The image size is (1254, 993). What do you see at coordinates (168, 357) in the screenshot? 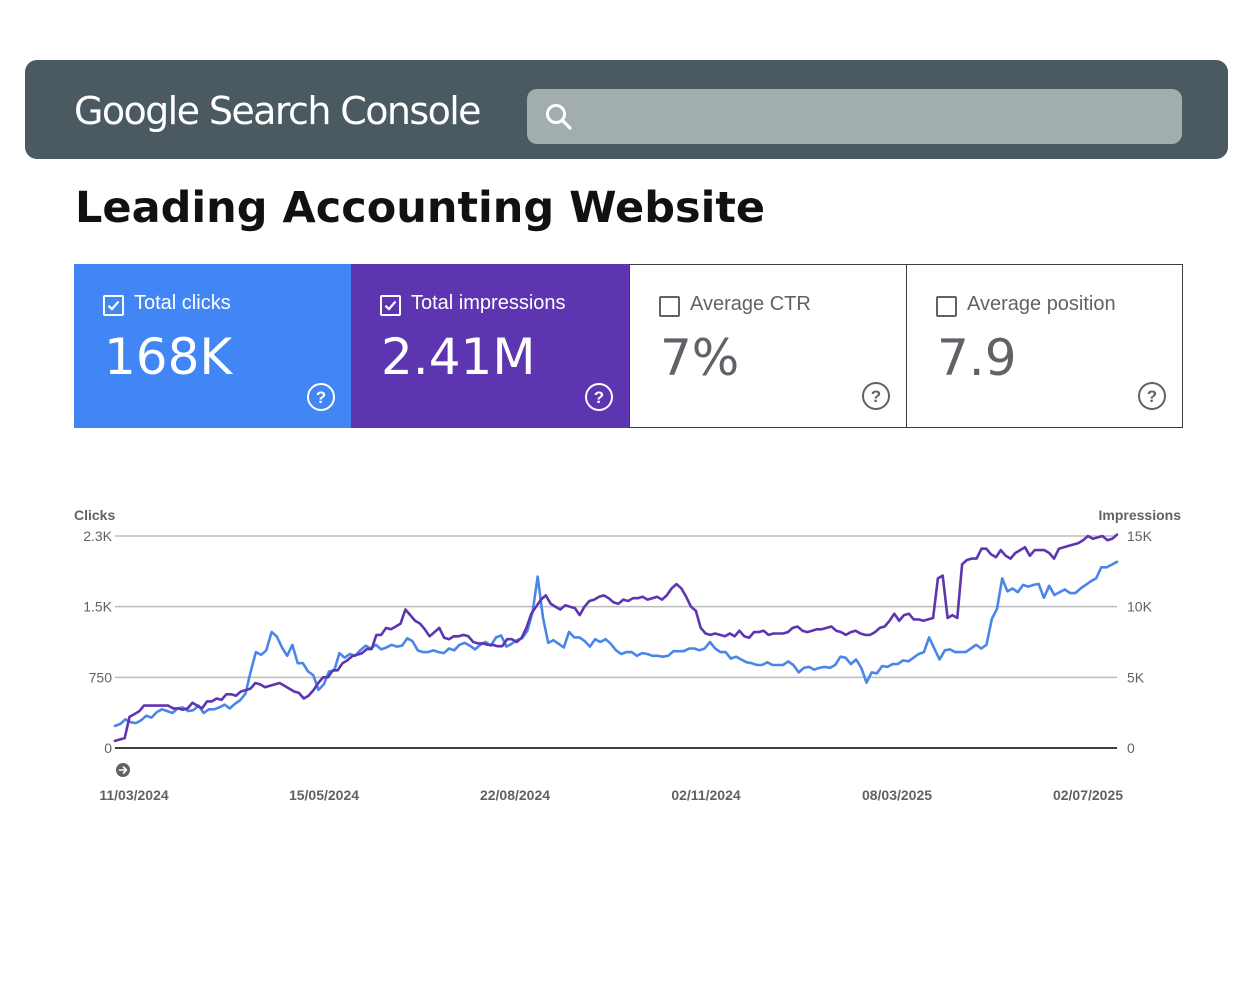
I see `metric-value: 168K` at bounding box center [168, 357].